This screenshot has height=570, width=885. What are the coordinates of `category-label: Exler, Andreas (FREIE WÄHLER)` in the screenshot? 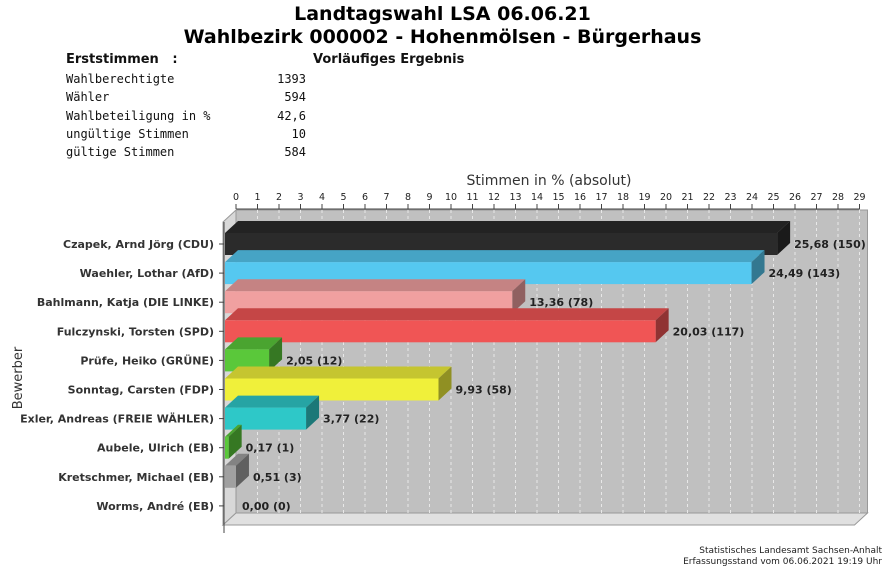 It's located at (117, 419).